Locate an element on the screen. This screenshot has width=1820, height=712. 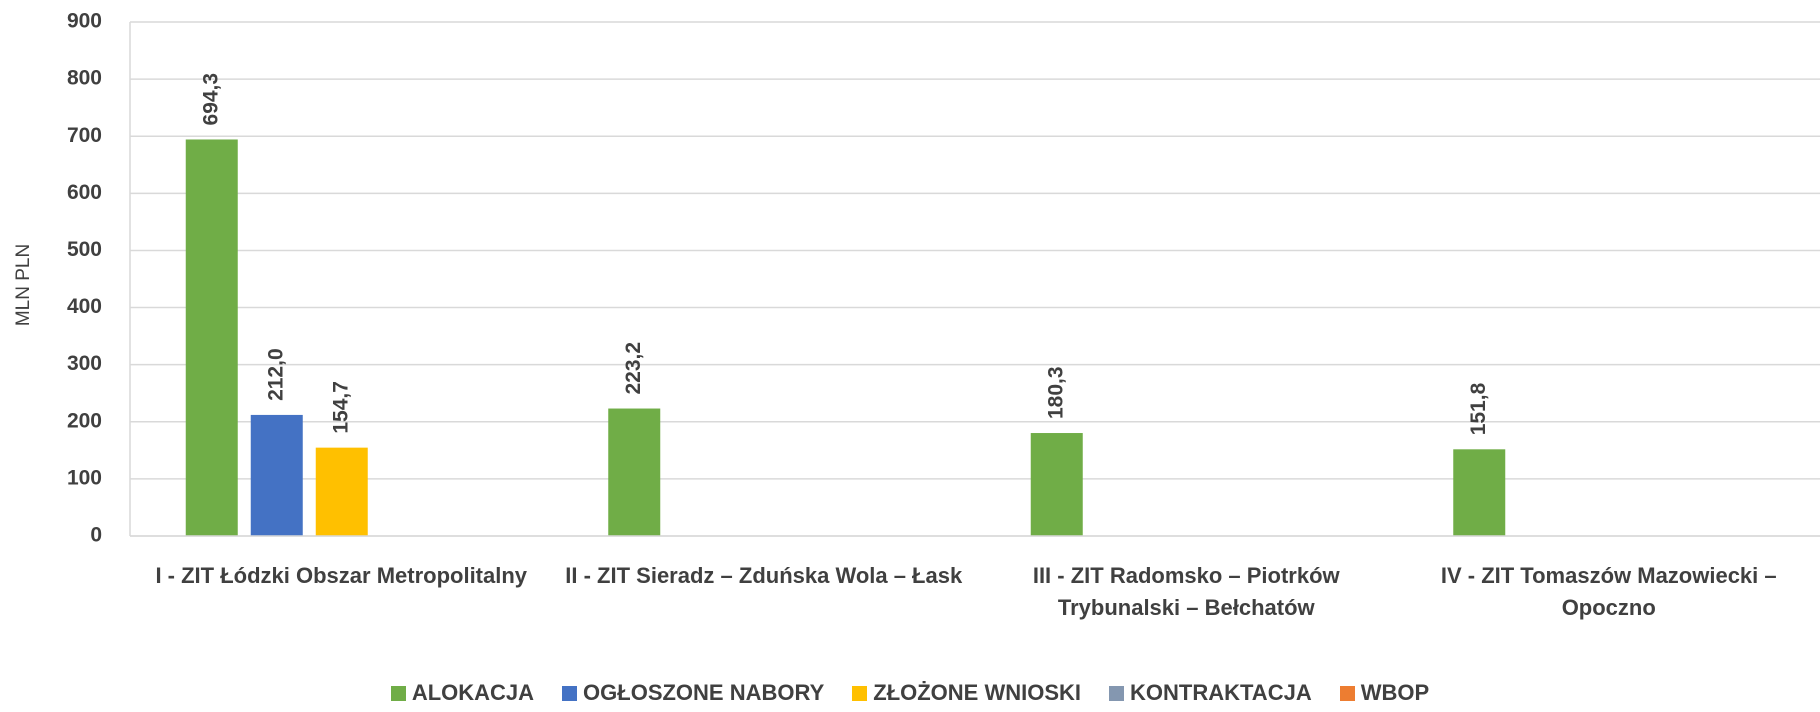
y-tick-label: 200 is located at coordinates (84, 420).